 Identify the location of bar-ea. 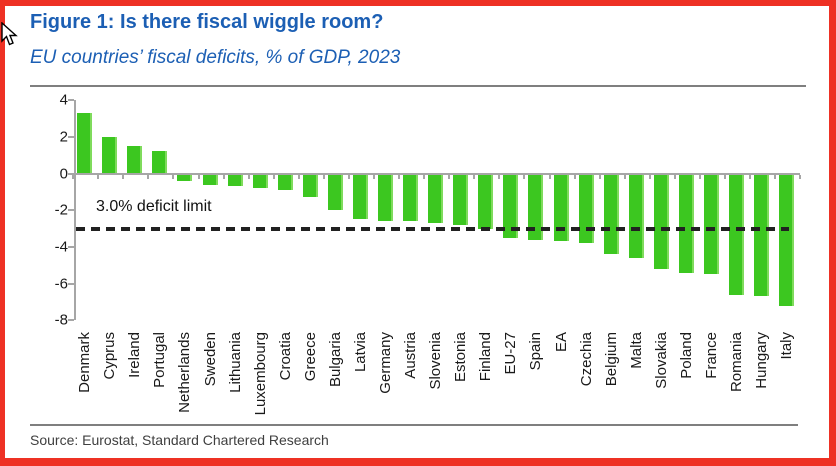
(561, 208).